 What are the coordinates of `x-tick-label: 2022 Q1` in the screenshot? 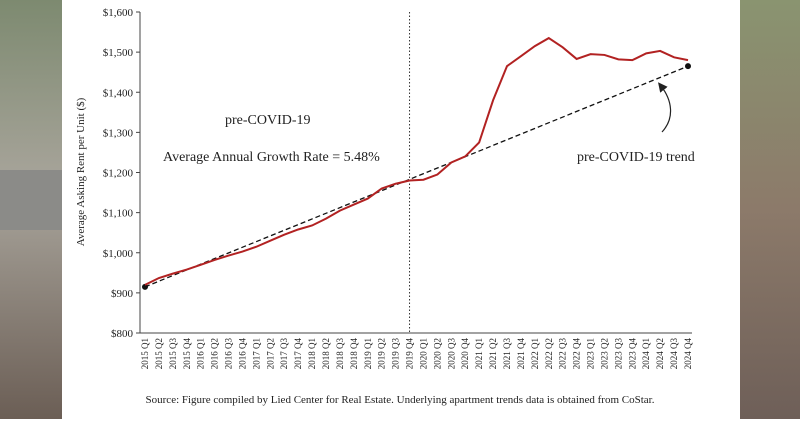 It's located at (535, 353).